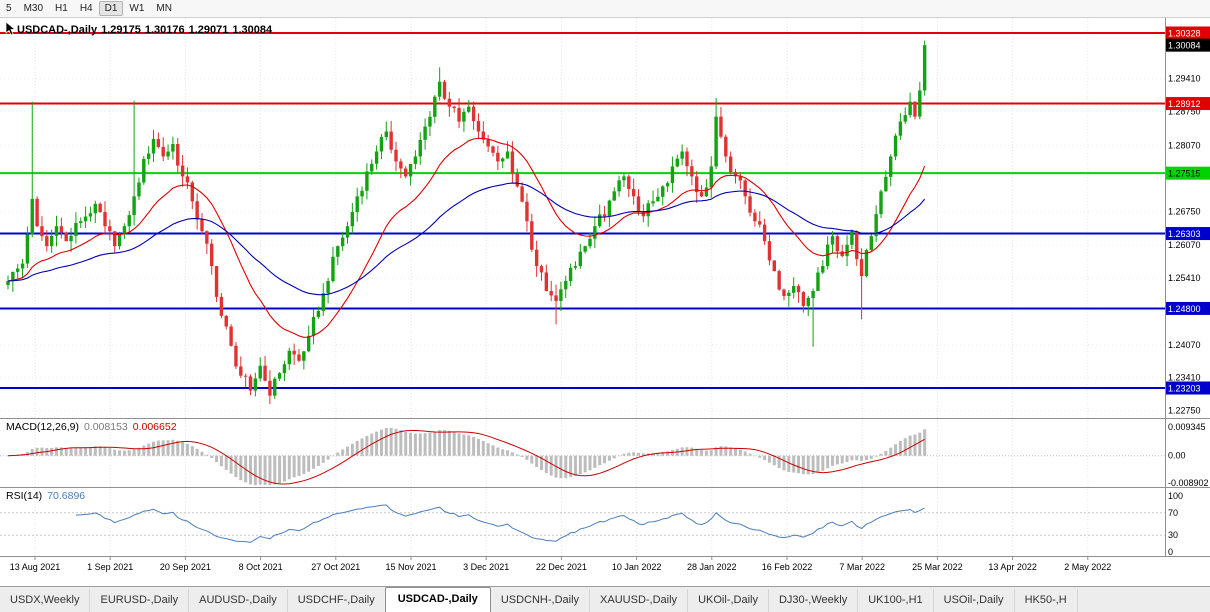 Image resolution: width=1210 pixels, height=612 pixels. I want to click on ohlc-high: 1.30176, so click(164, 30).